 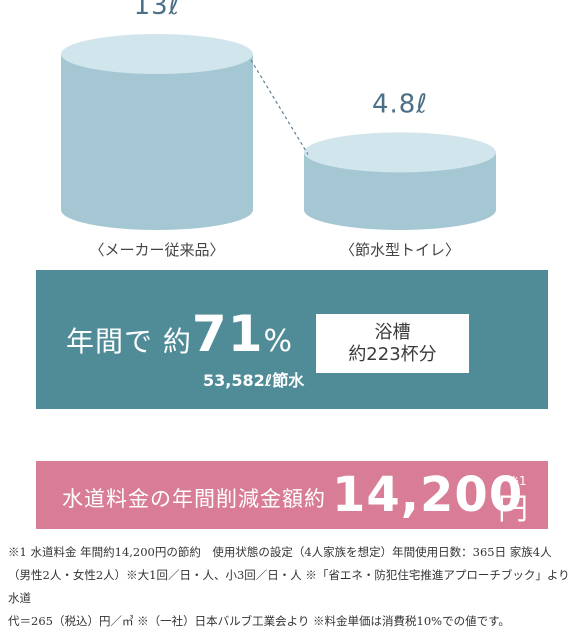 What do you see at coordinates (156, 250) in the screenshot?
I see `category-label-0: 〈メーカー従来品〉` at bounding box center [156, 250].